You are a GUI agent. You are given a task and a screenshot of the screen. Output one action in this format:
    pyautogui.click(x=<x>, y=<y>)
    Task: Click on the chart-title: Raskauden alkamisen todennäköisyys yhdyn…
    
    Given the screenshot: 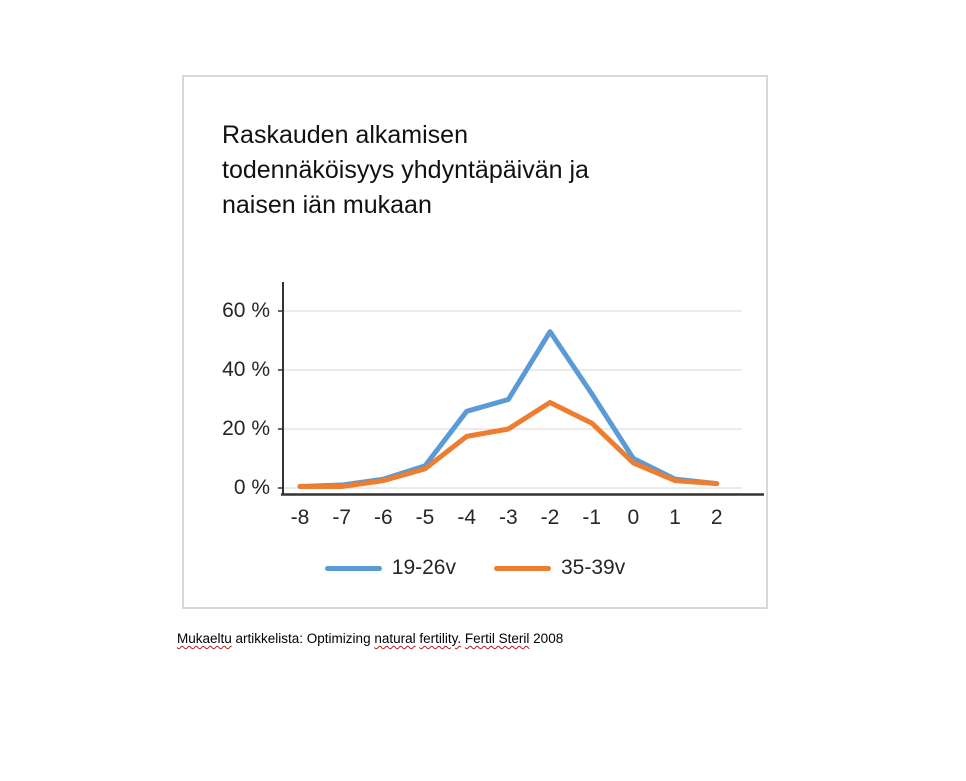 What is the action you would take?
    pyautogui.click(x=405, y=170)
    